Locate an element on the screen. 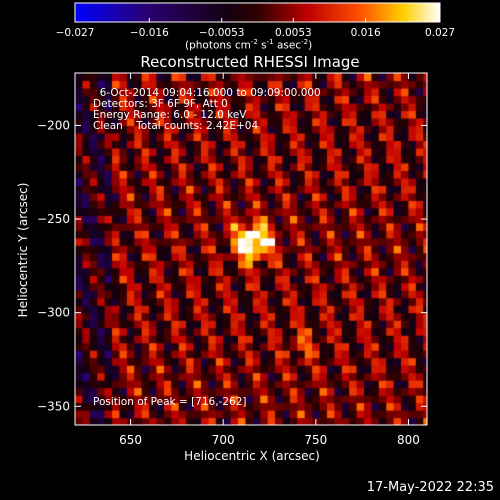  x-tick-label: 750 is located at coordinates (315, 440).